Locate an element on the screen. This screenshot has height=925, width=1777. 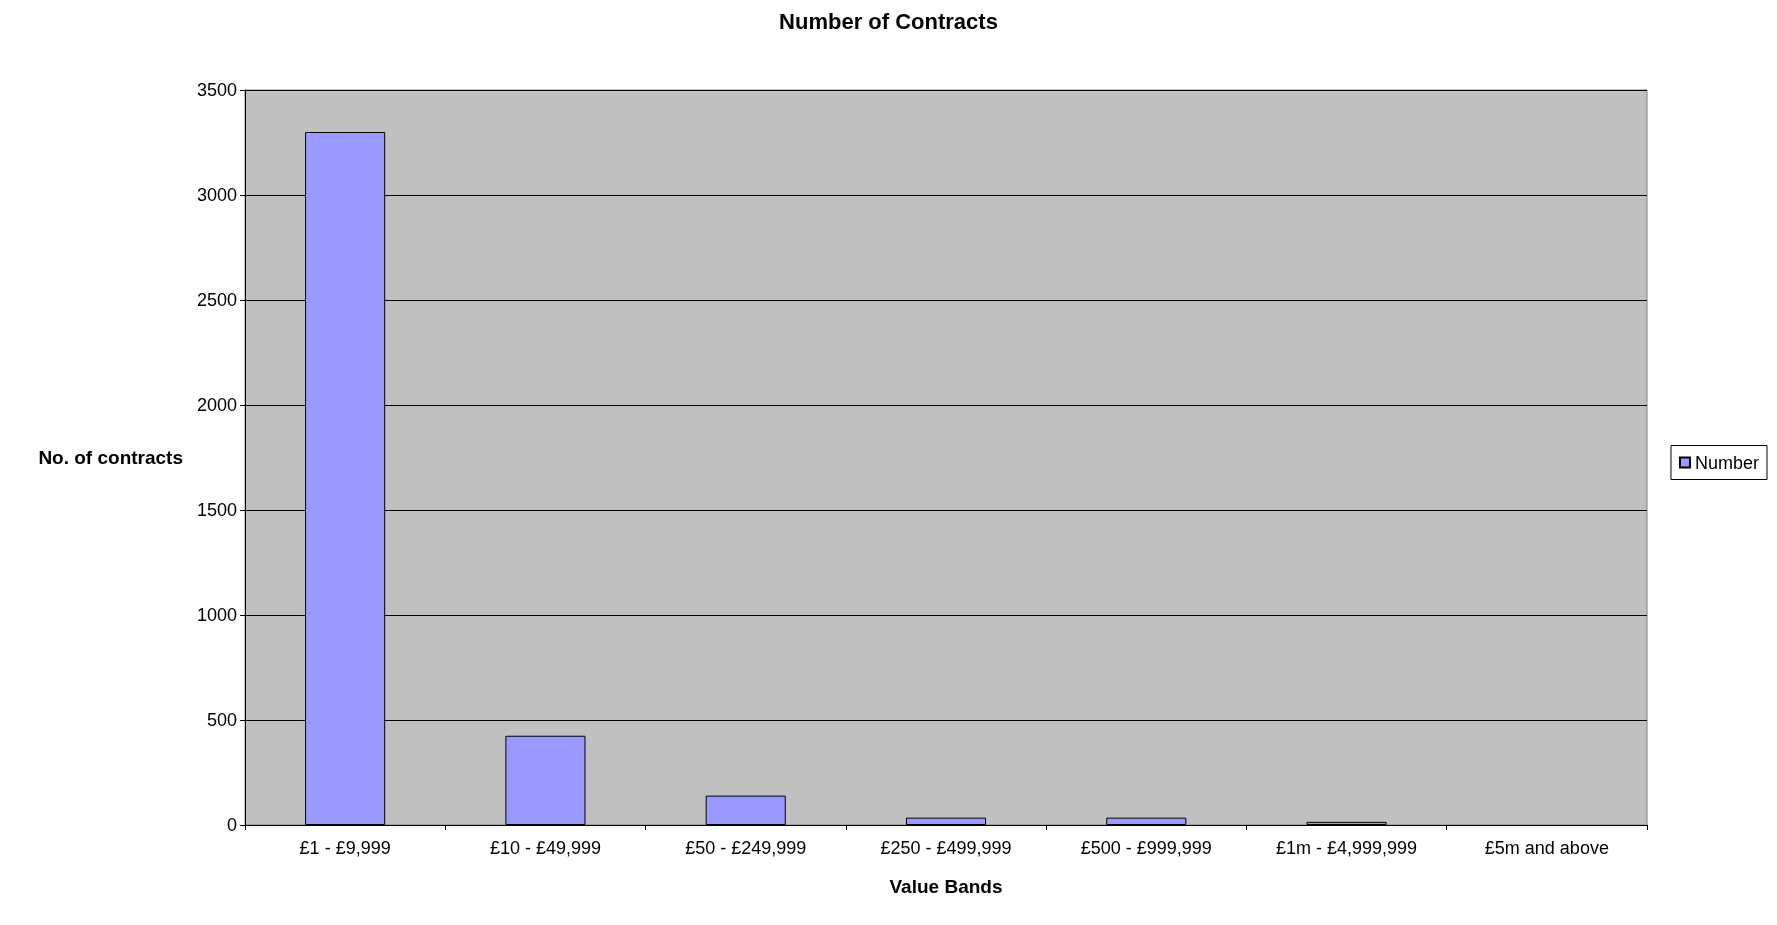
x-tick-label: £5m and above is located at coordinates (1546, 848).